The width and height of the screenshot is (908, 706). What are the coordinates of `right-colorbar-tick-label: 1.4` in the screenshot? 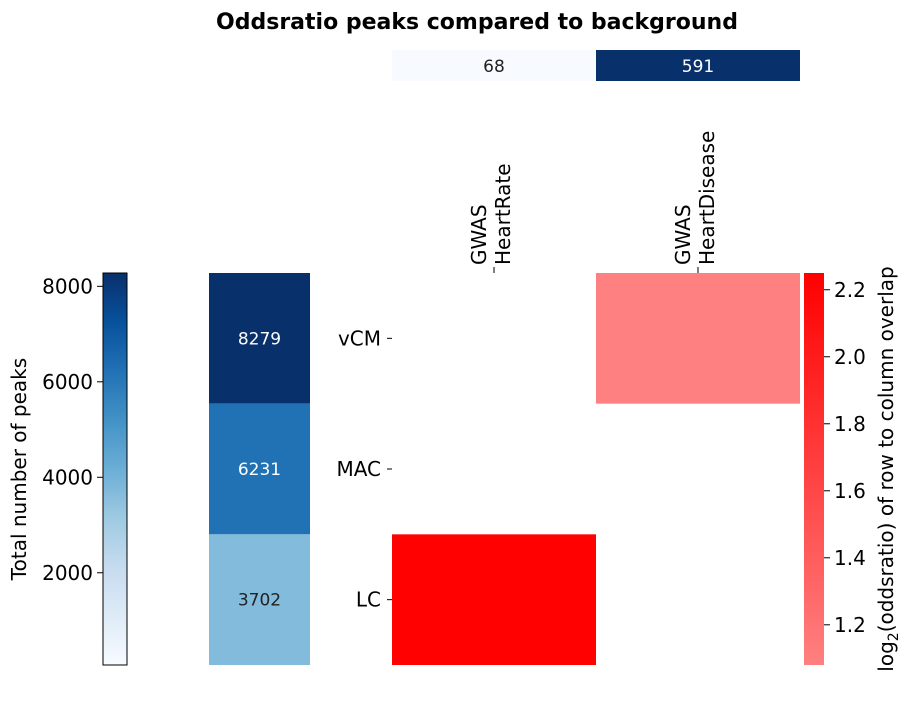 It's located at (850, 558).